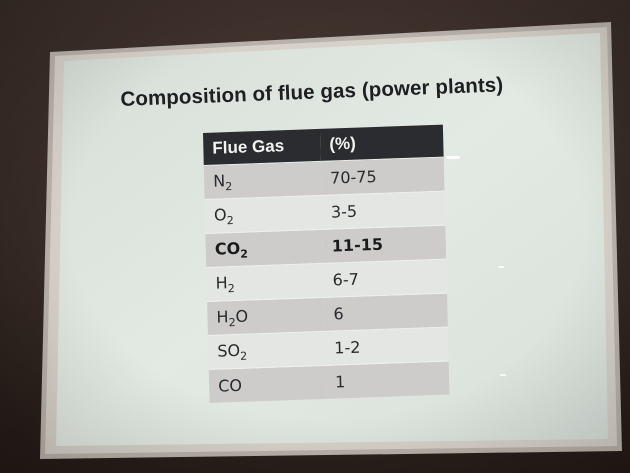  What do you see at coordinates (263, 214) in the screenshot?
I see `gas-formula-cell: O2` at bounding box center [263, 214].